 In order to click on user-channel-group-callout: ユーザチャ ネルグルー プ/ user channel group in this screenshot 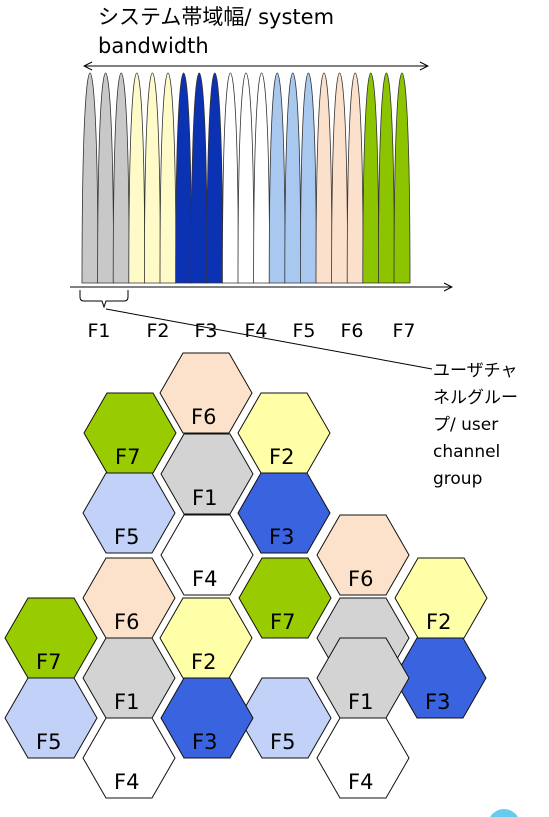, I will do `click(475, 425)`.